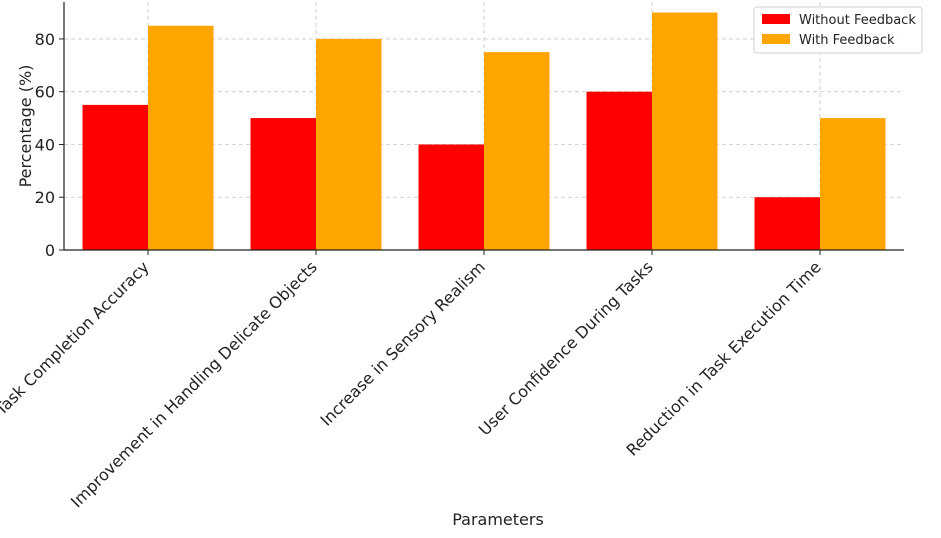  Describe the element at coordinates (45, 197) in the screenshot. I see `y-tick-label: 20` at that location.